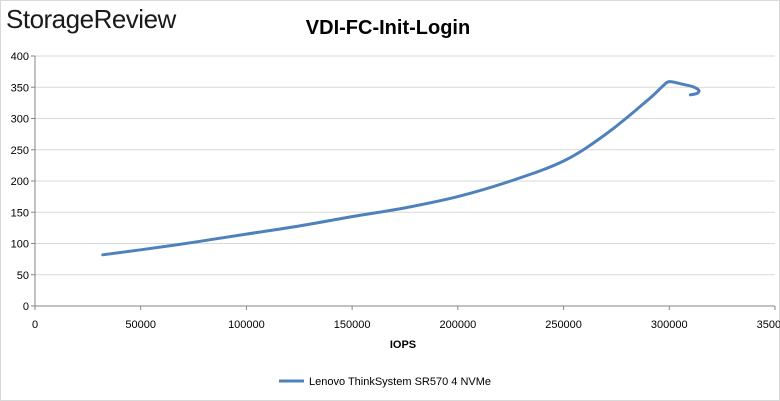 The height and width of the screenshot is (401, 780). I want to click on x-tick-label: 300000, so click(669, 325).